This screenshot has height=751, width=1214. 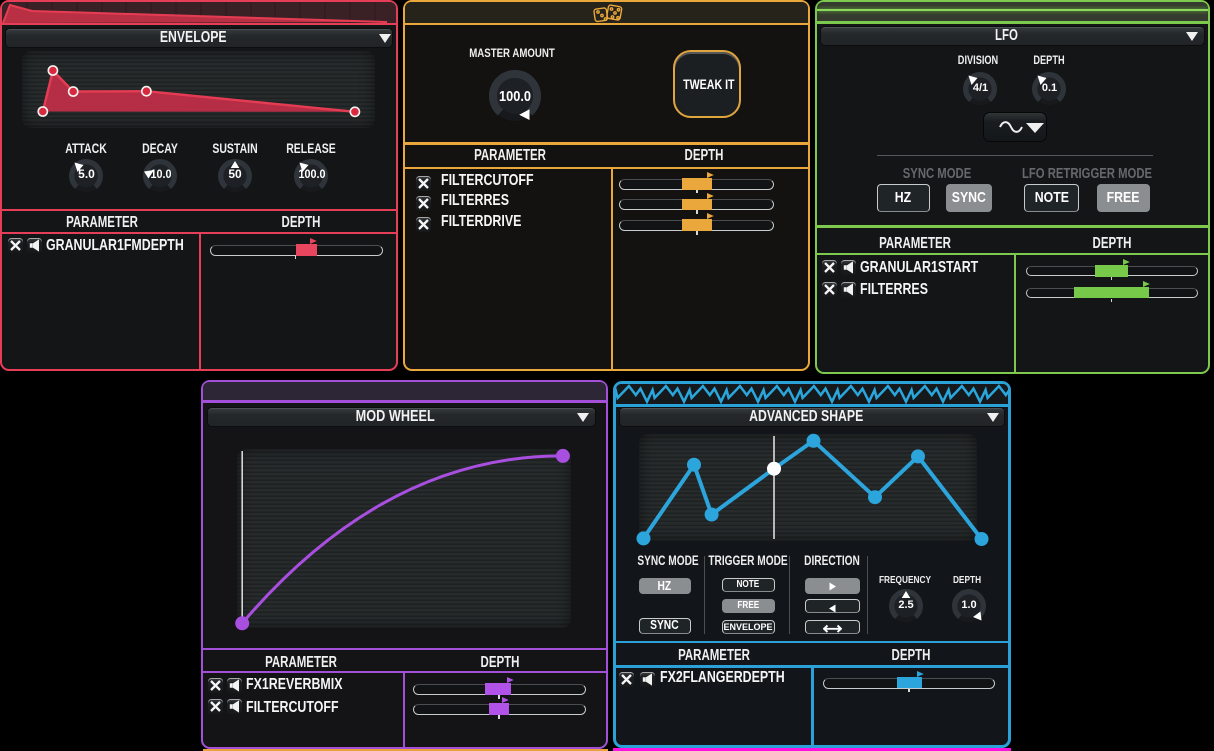 I want to click on svg-text: 50, so click(x=235, y=174).